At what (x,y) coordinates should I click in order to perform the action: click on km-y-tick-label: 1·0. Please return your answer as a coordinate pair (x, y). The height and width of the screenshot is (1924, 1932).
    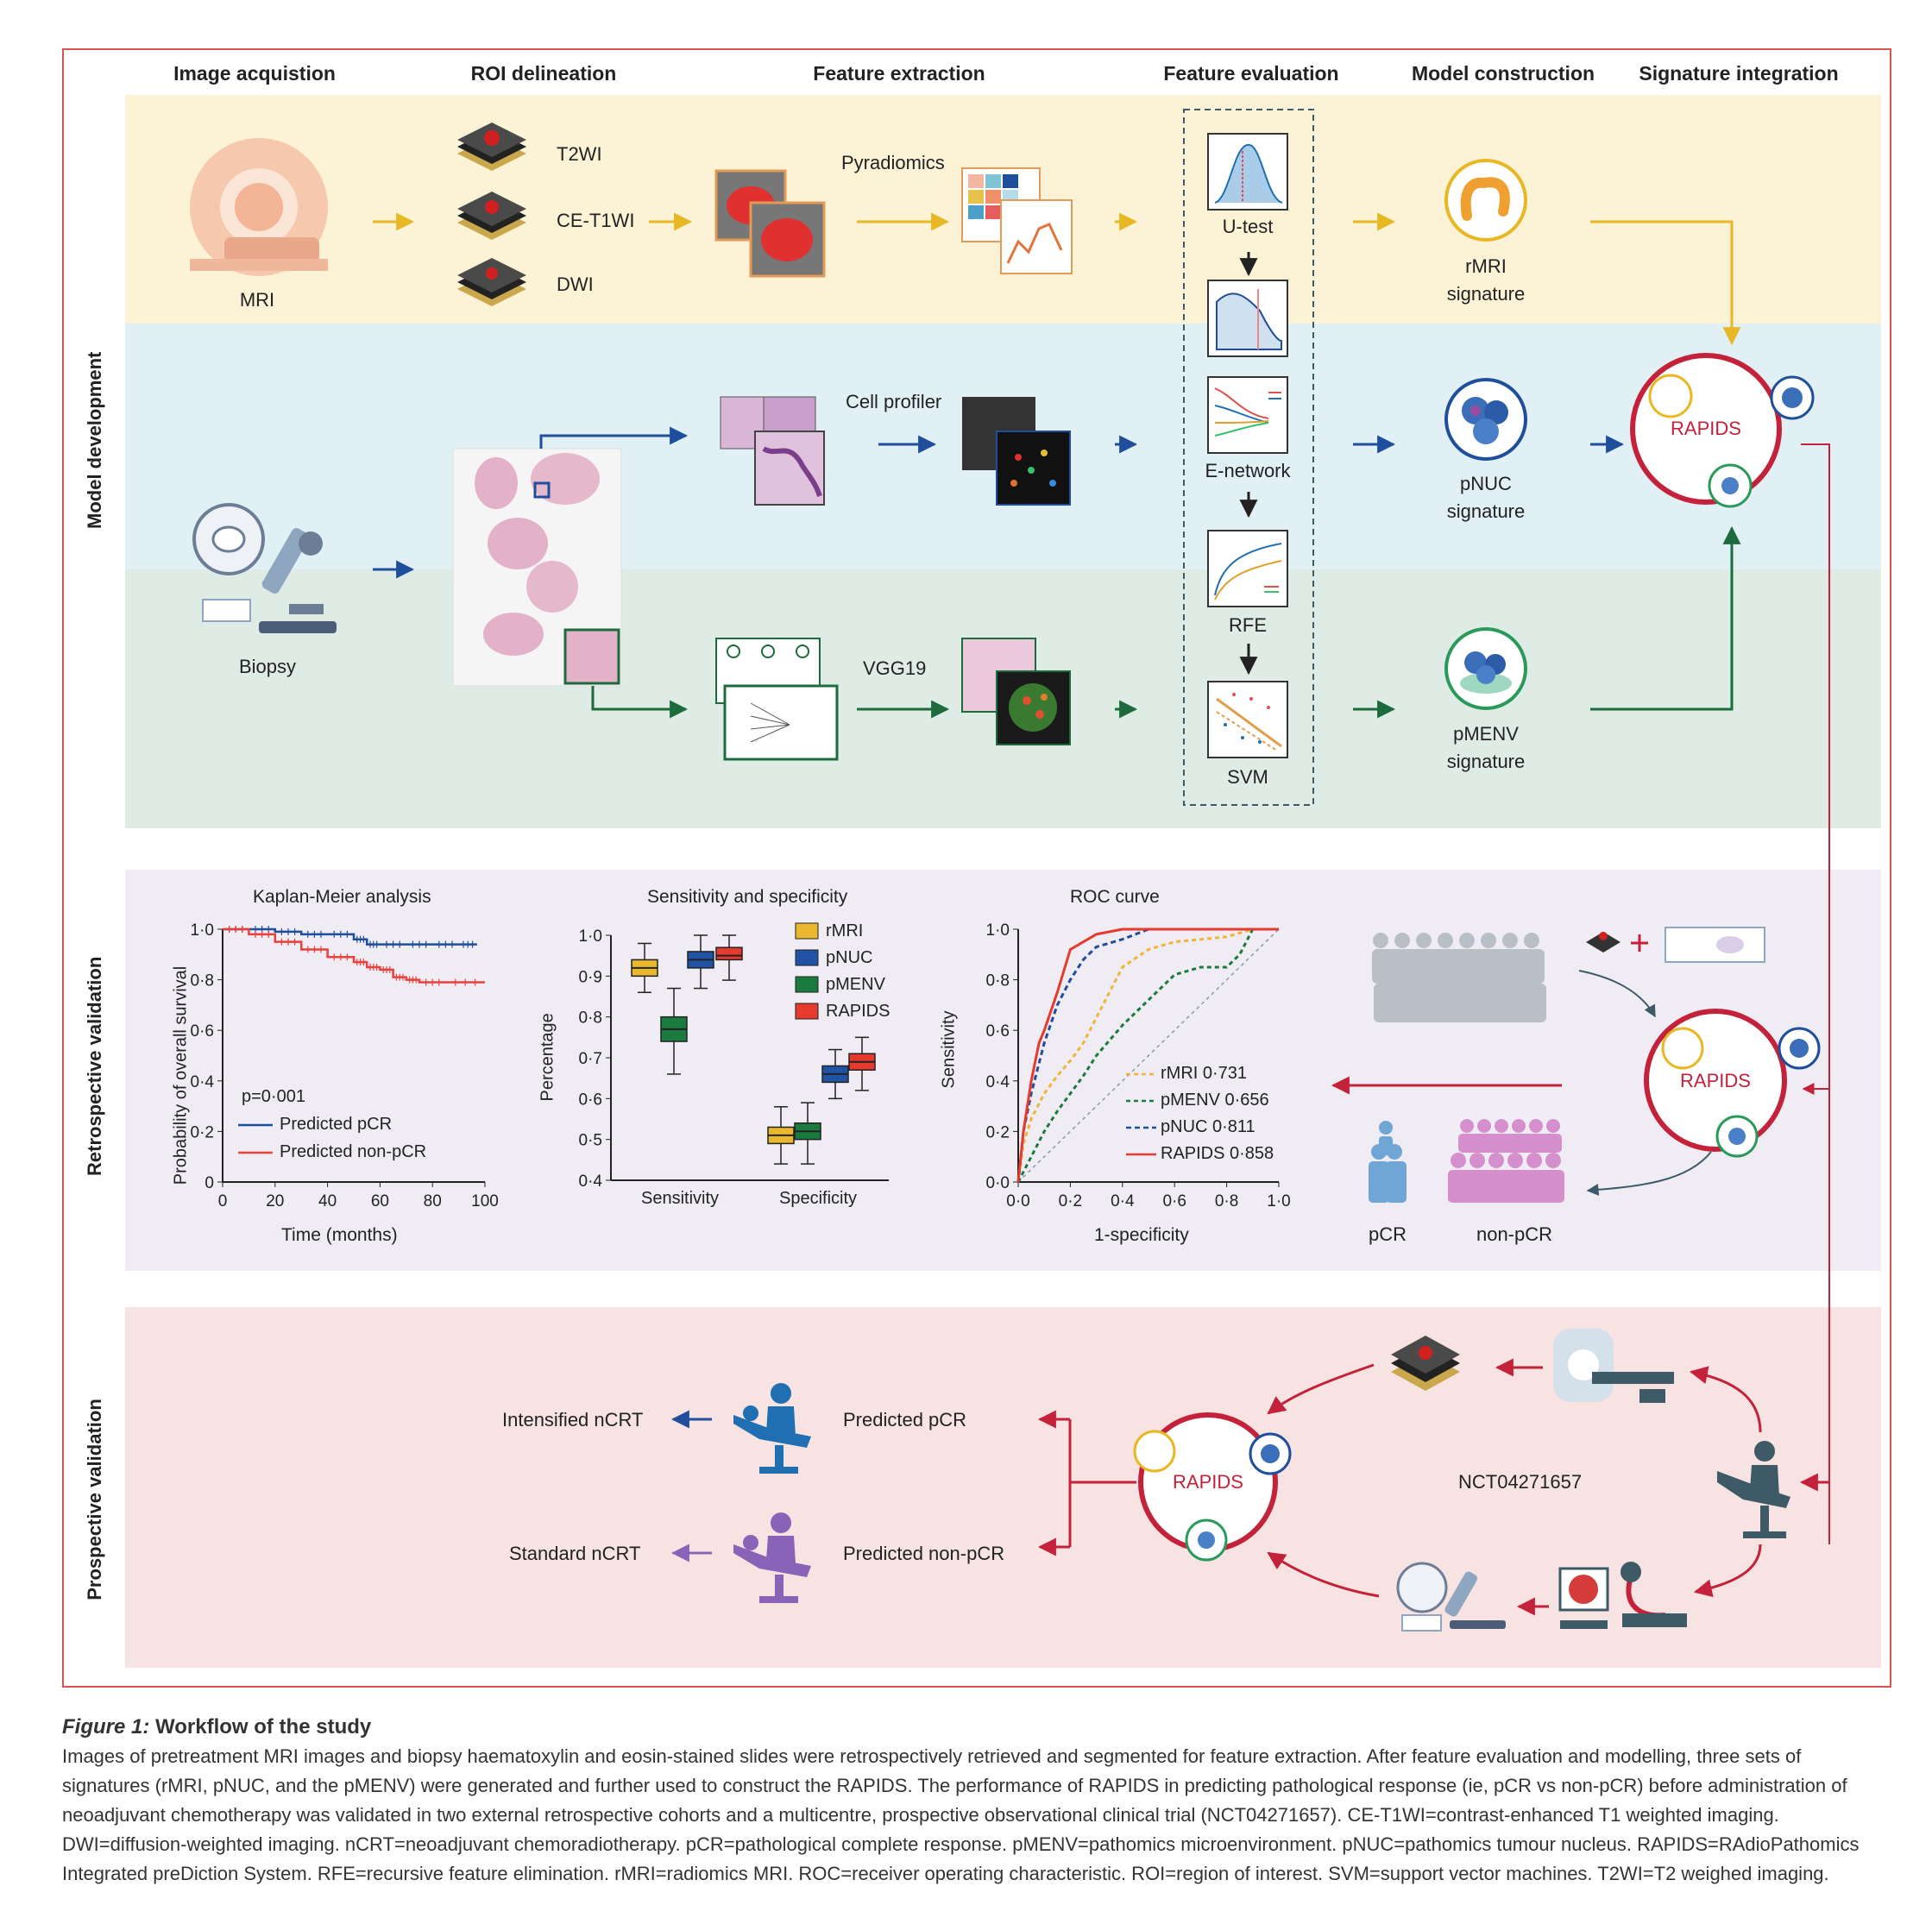
    Looking at the image, I should click on (202, 930).